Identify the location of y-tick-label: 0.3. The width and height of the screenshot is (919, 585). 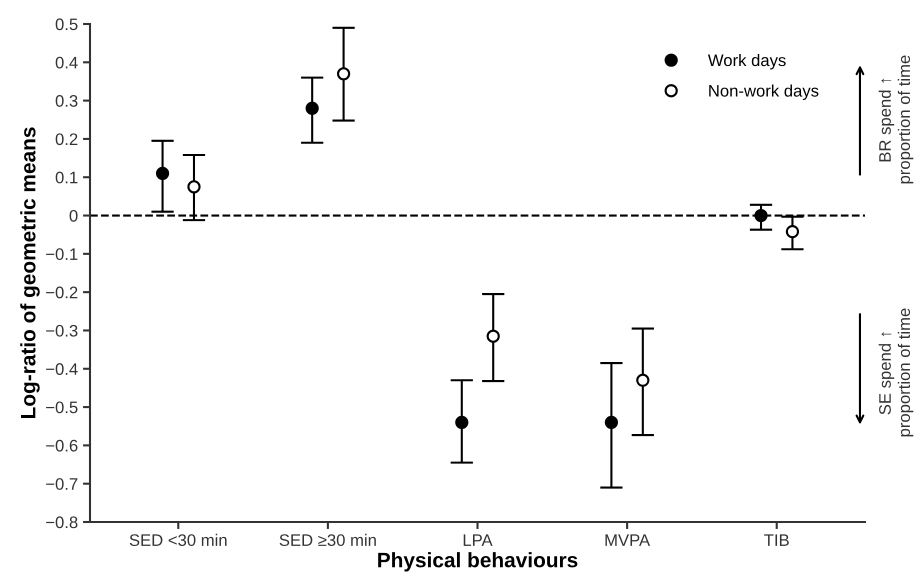
(67, 101).